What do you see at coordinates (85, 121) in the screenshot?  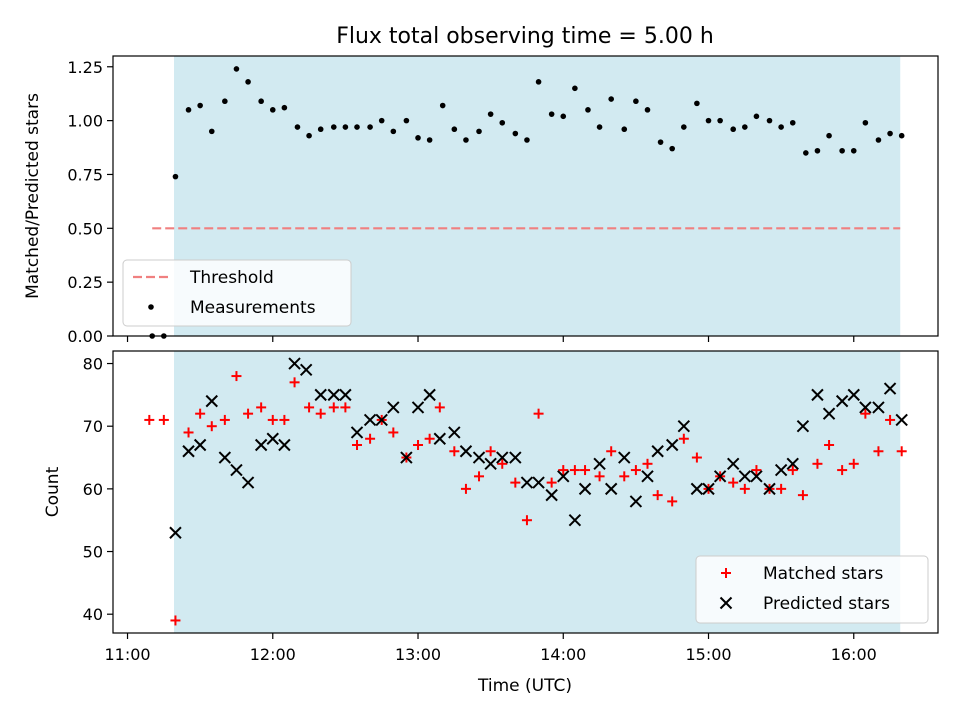 I see `y-tick-label: 1.00` at bounding box center [85, 121].